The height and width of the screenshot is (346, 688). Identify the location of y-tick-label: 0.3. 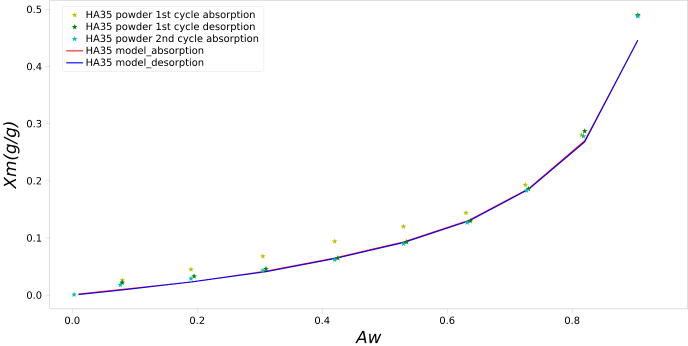
(34, 124).